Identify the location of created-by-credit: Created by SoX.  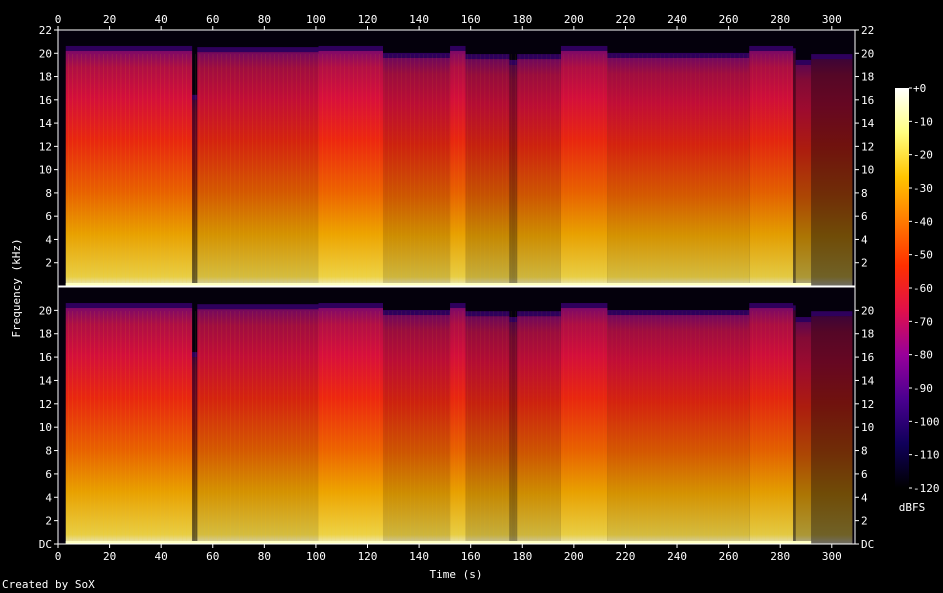
(48, 584).